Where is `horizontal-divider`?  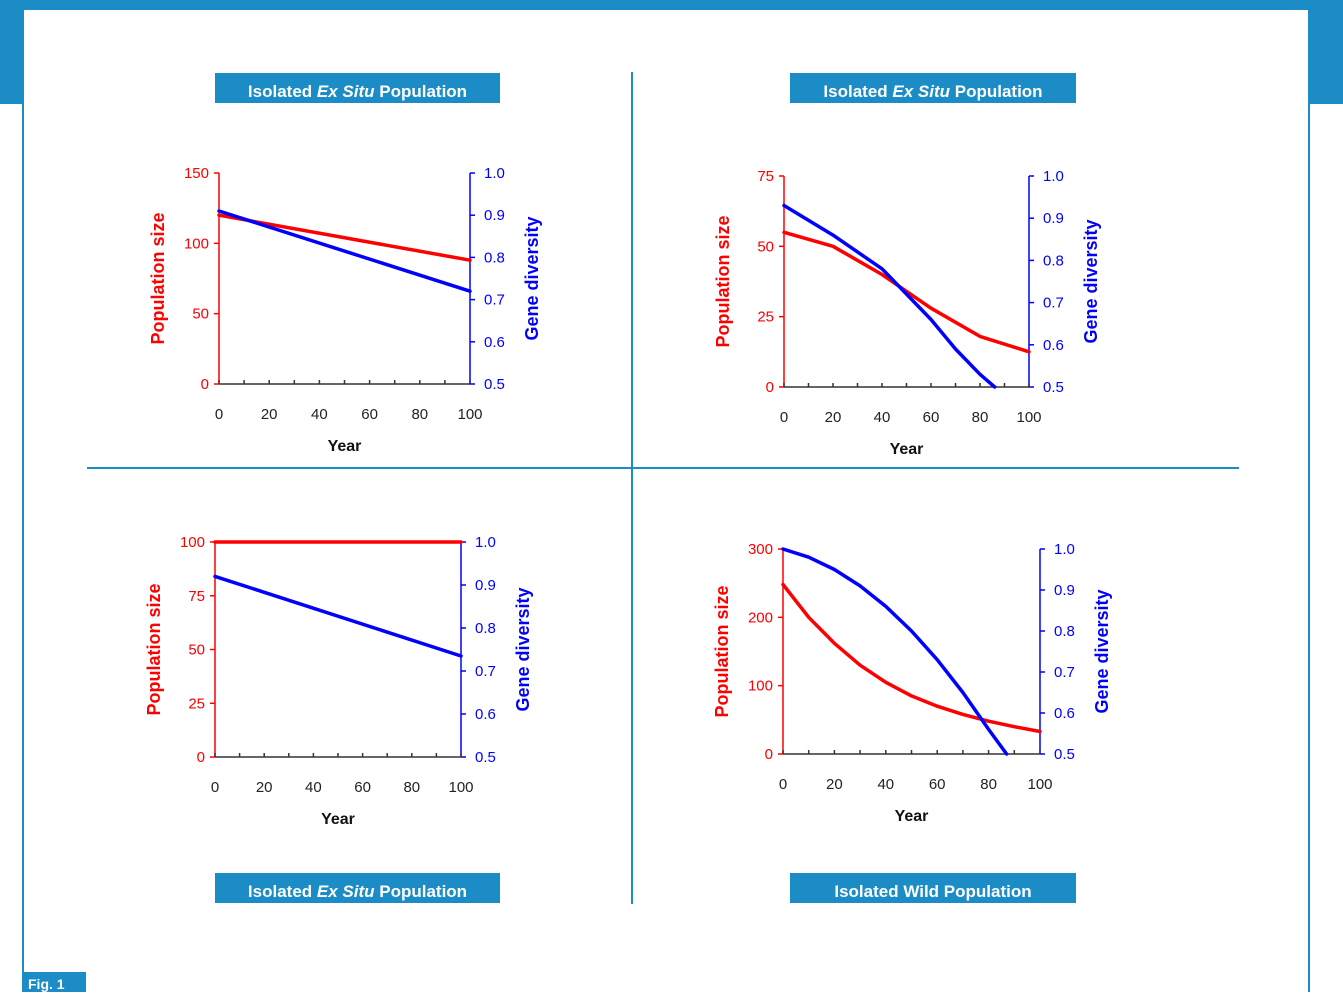
horizontal-divider is located at coordinates (663, 468).